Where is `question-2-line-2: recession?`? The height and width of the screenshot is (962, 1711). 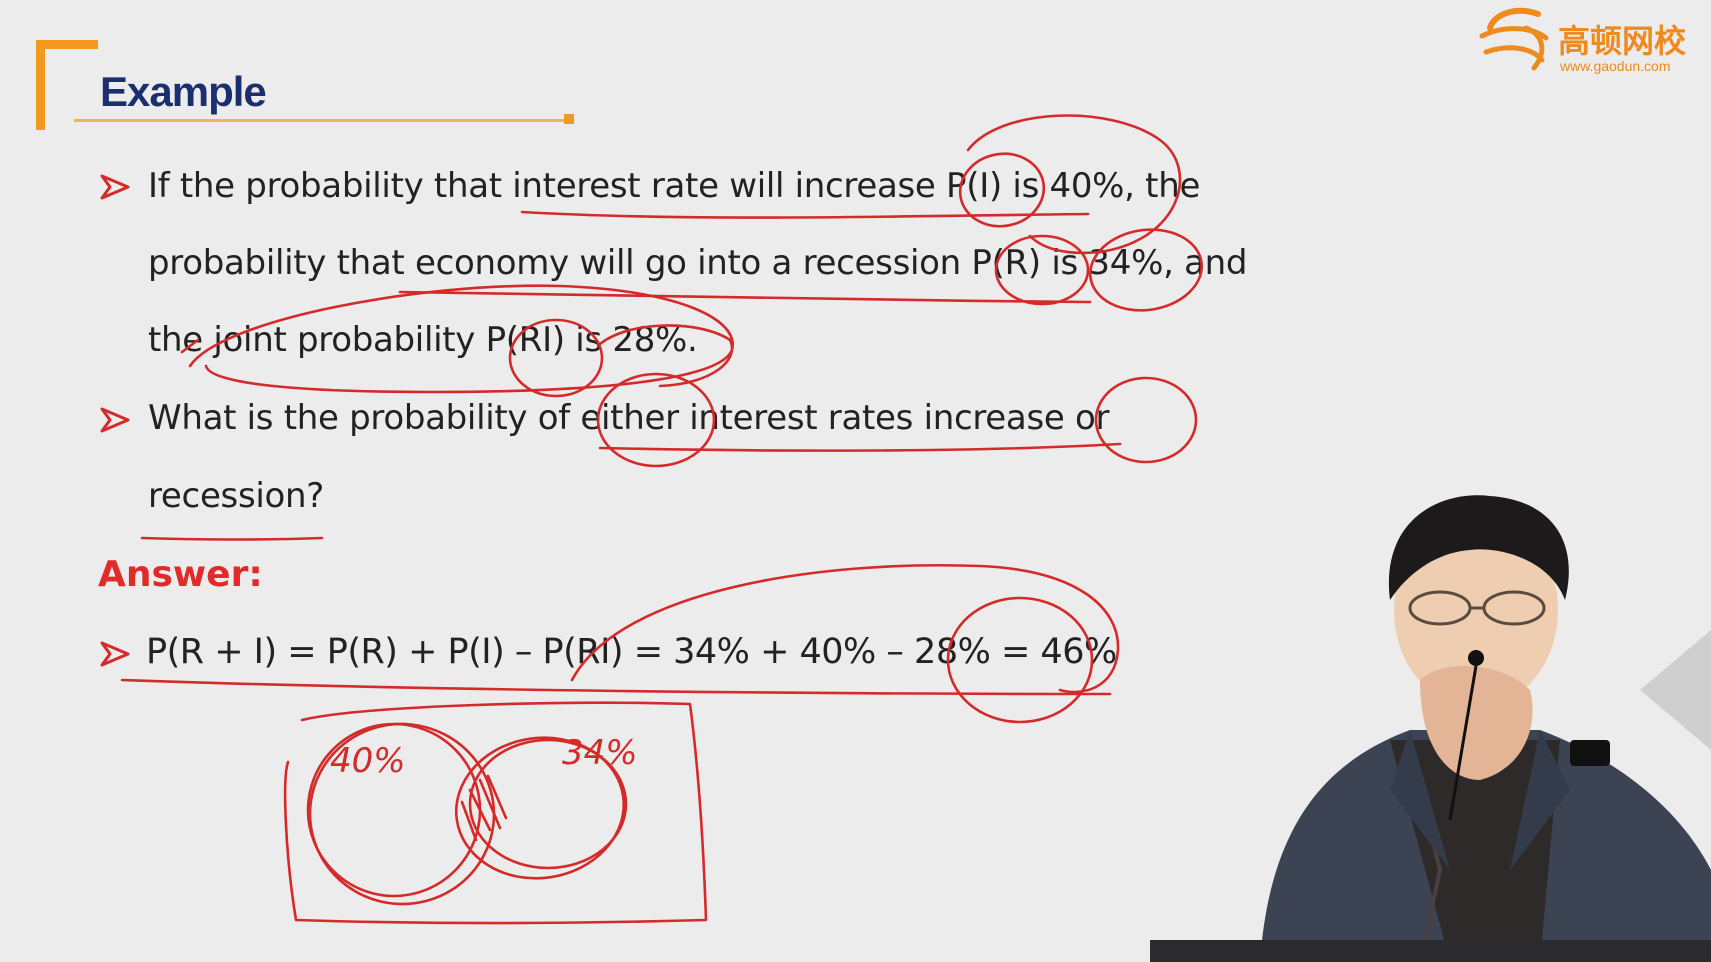 question-2-line-2: recession? is located at coordinates (236, 496).